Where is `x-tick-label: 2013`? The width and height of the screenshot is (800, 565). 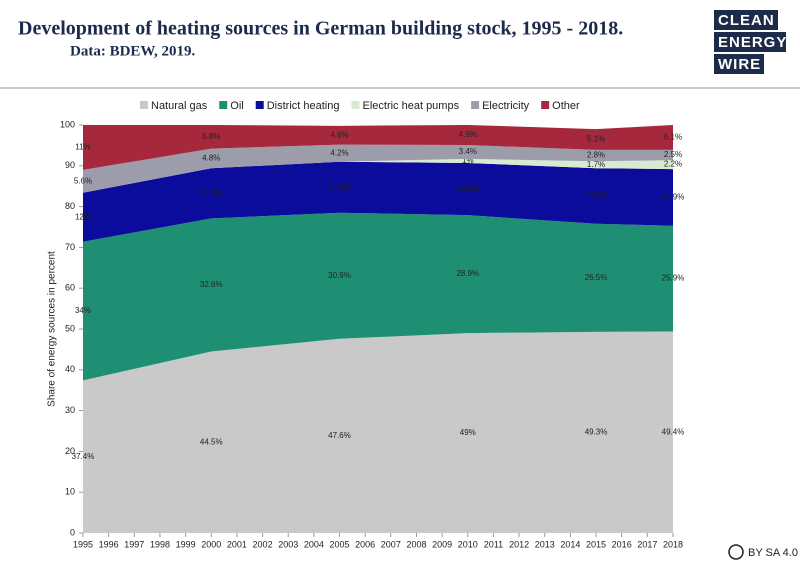 x-tick-label: 2013 is located at coordinates (545, 544).